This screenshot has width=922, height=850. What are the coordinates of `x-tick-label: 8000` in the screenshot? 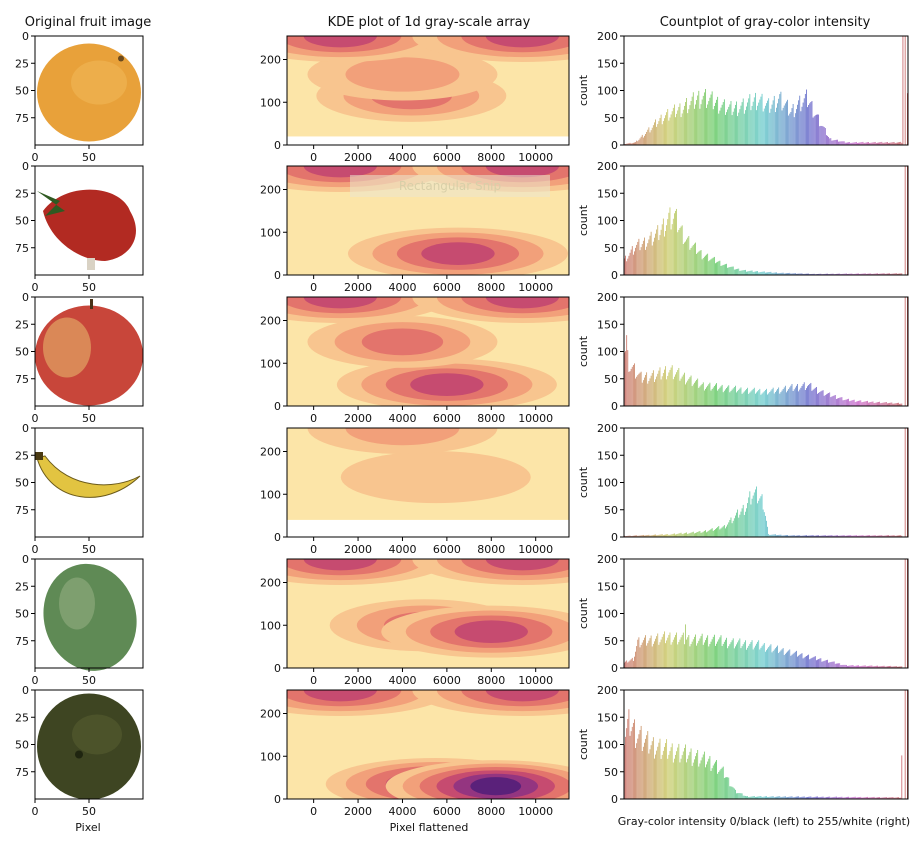 It's located at (491, 549).